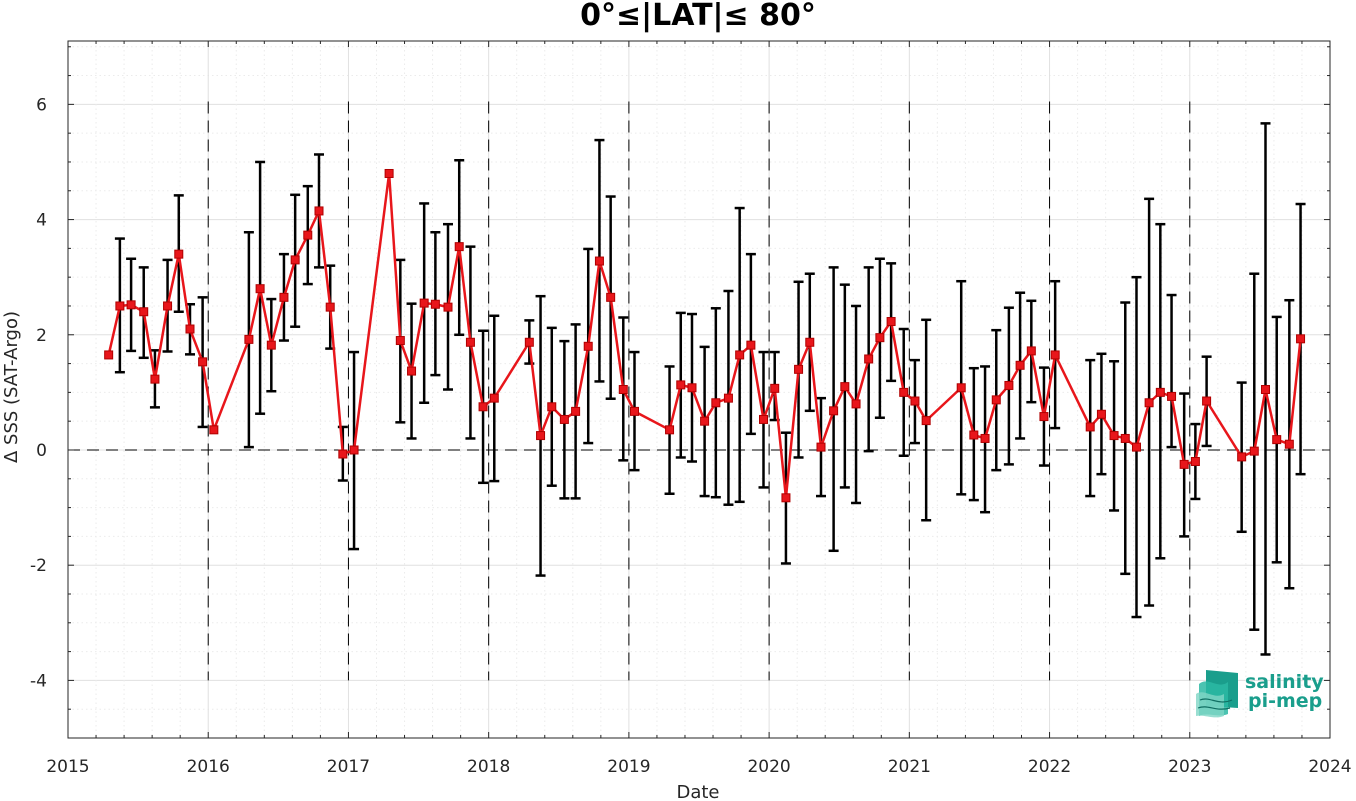  What do you see at coordinates (38, 566) in the screenshot?
I see `y-tick-label: -2` at bounding box center [38, 566].